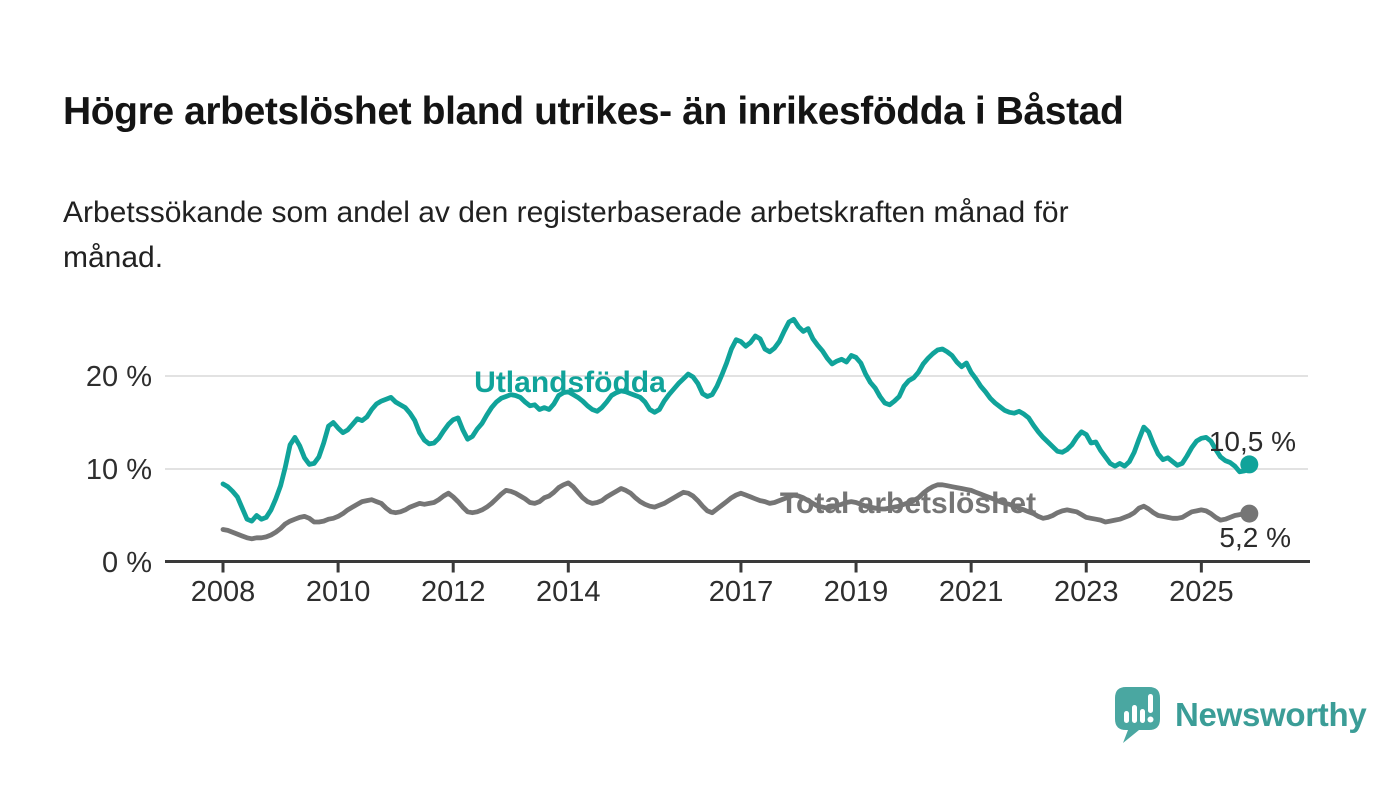 The height and width of the screenshot is (794, 1400). What do you see at coordinates (1201, 592) in the screenshot?
I see `x-axis-label-2025: 2025` at bounding box center [1201, 592].